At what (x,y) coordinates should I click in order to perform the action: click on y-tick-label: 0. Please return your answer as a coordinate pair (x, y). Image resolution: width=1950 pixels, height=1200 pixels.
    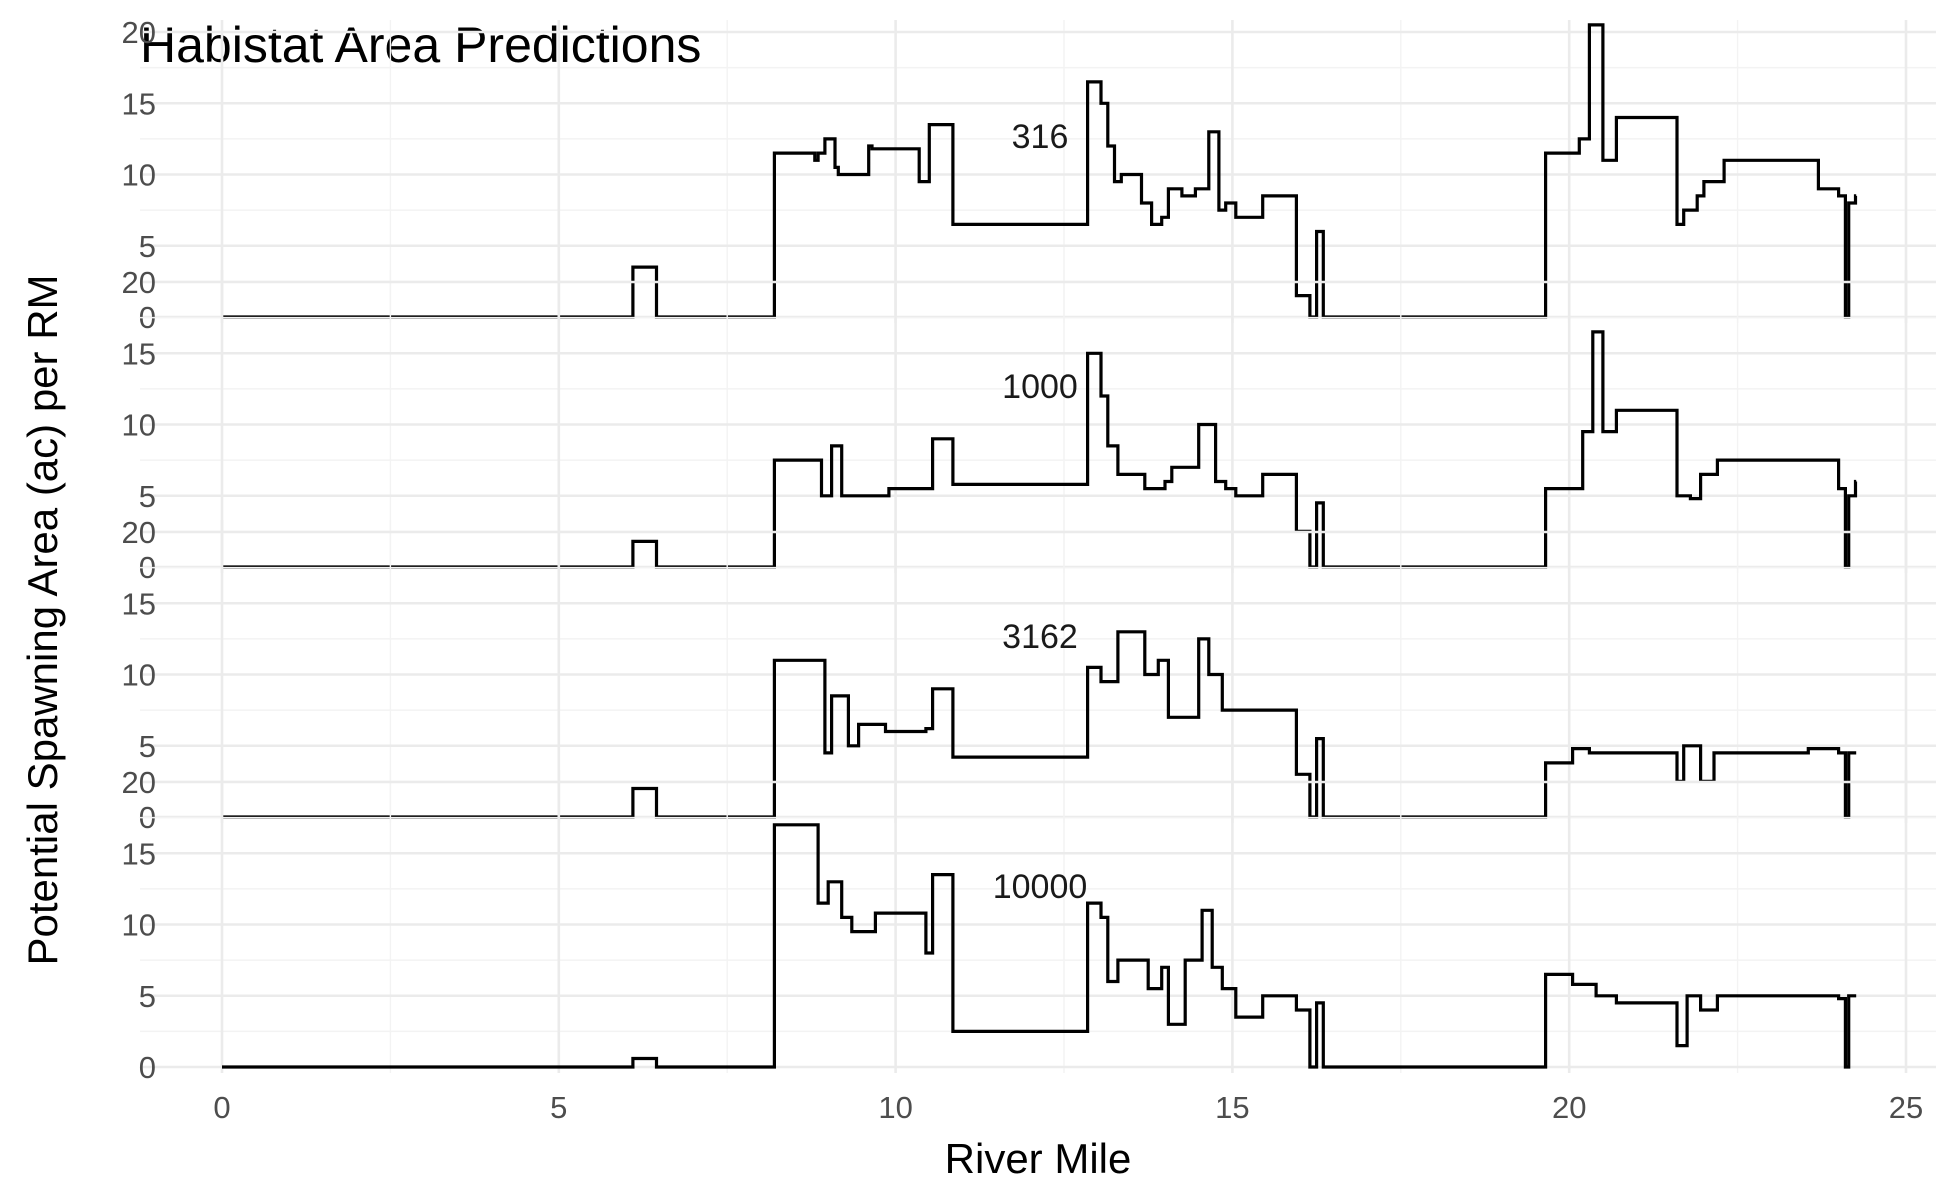
    Looking at the image, I should click on (147, 1067).